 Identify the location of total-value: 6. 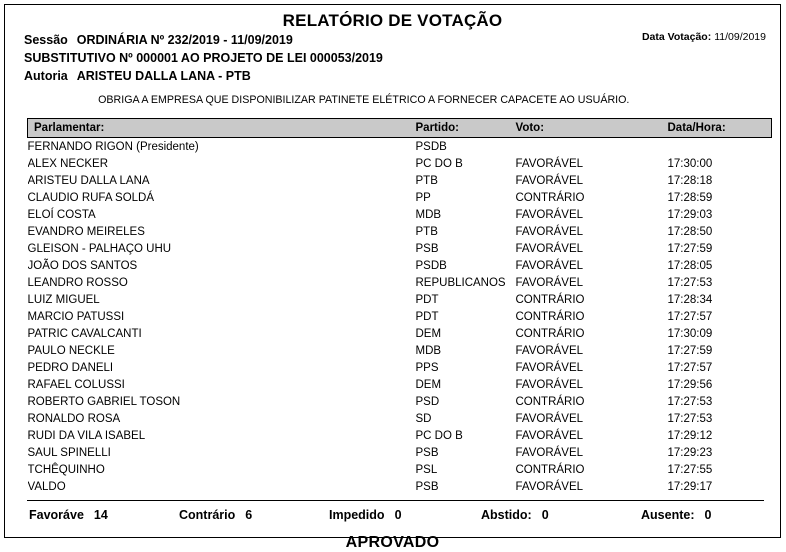
(249, 515).